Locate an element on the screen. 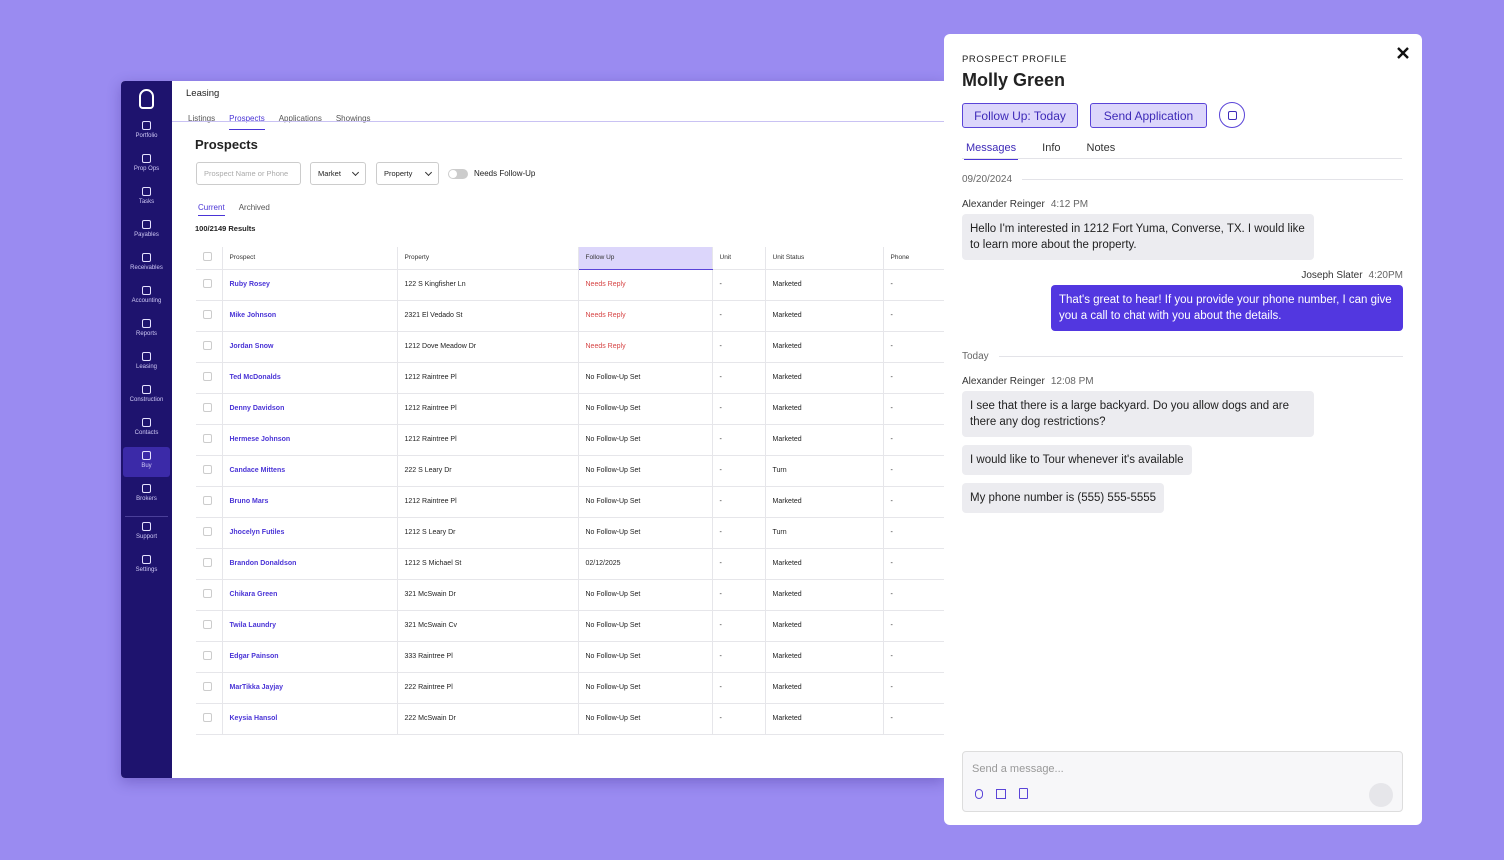  prospect-cell: Brandon Donaldson is located at coordinates (310, 564).